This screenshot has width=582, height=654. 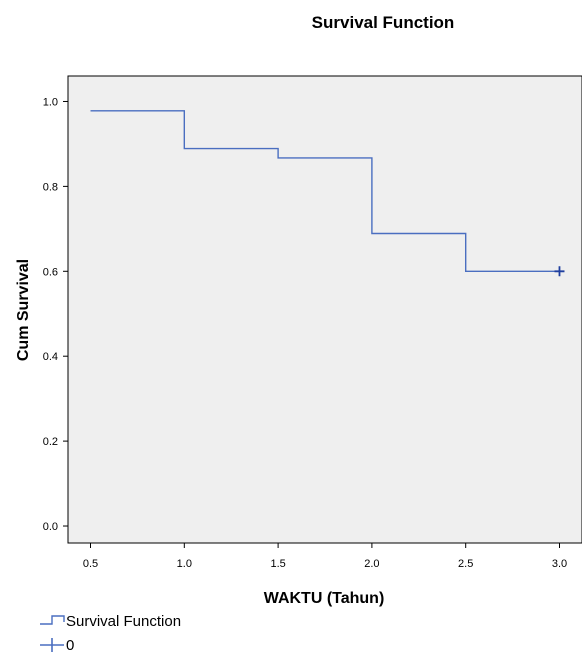 What do you see at coordinates (559, 271) in the screenshot?
I see `censored-marker` at bounding box center [559, 271].